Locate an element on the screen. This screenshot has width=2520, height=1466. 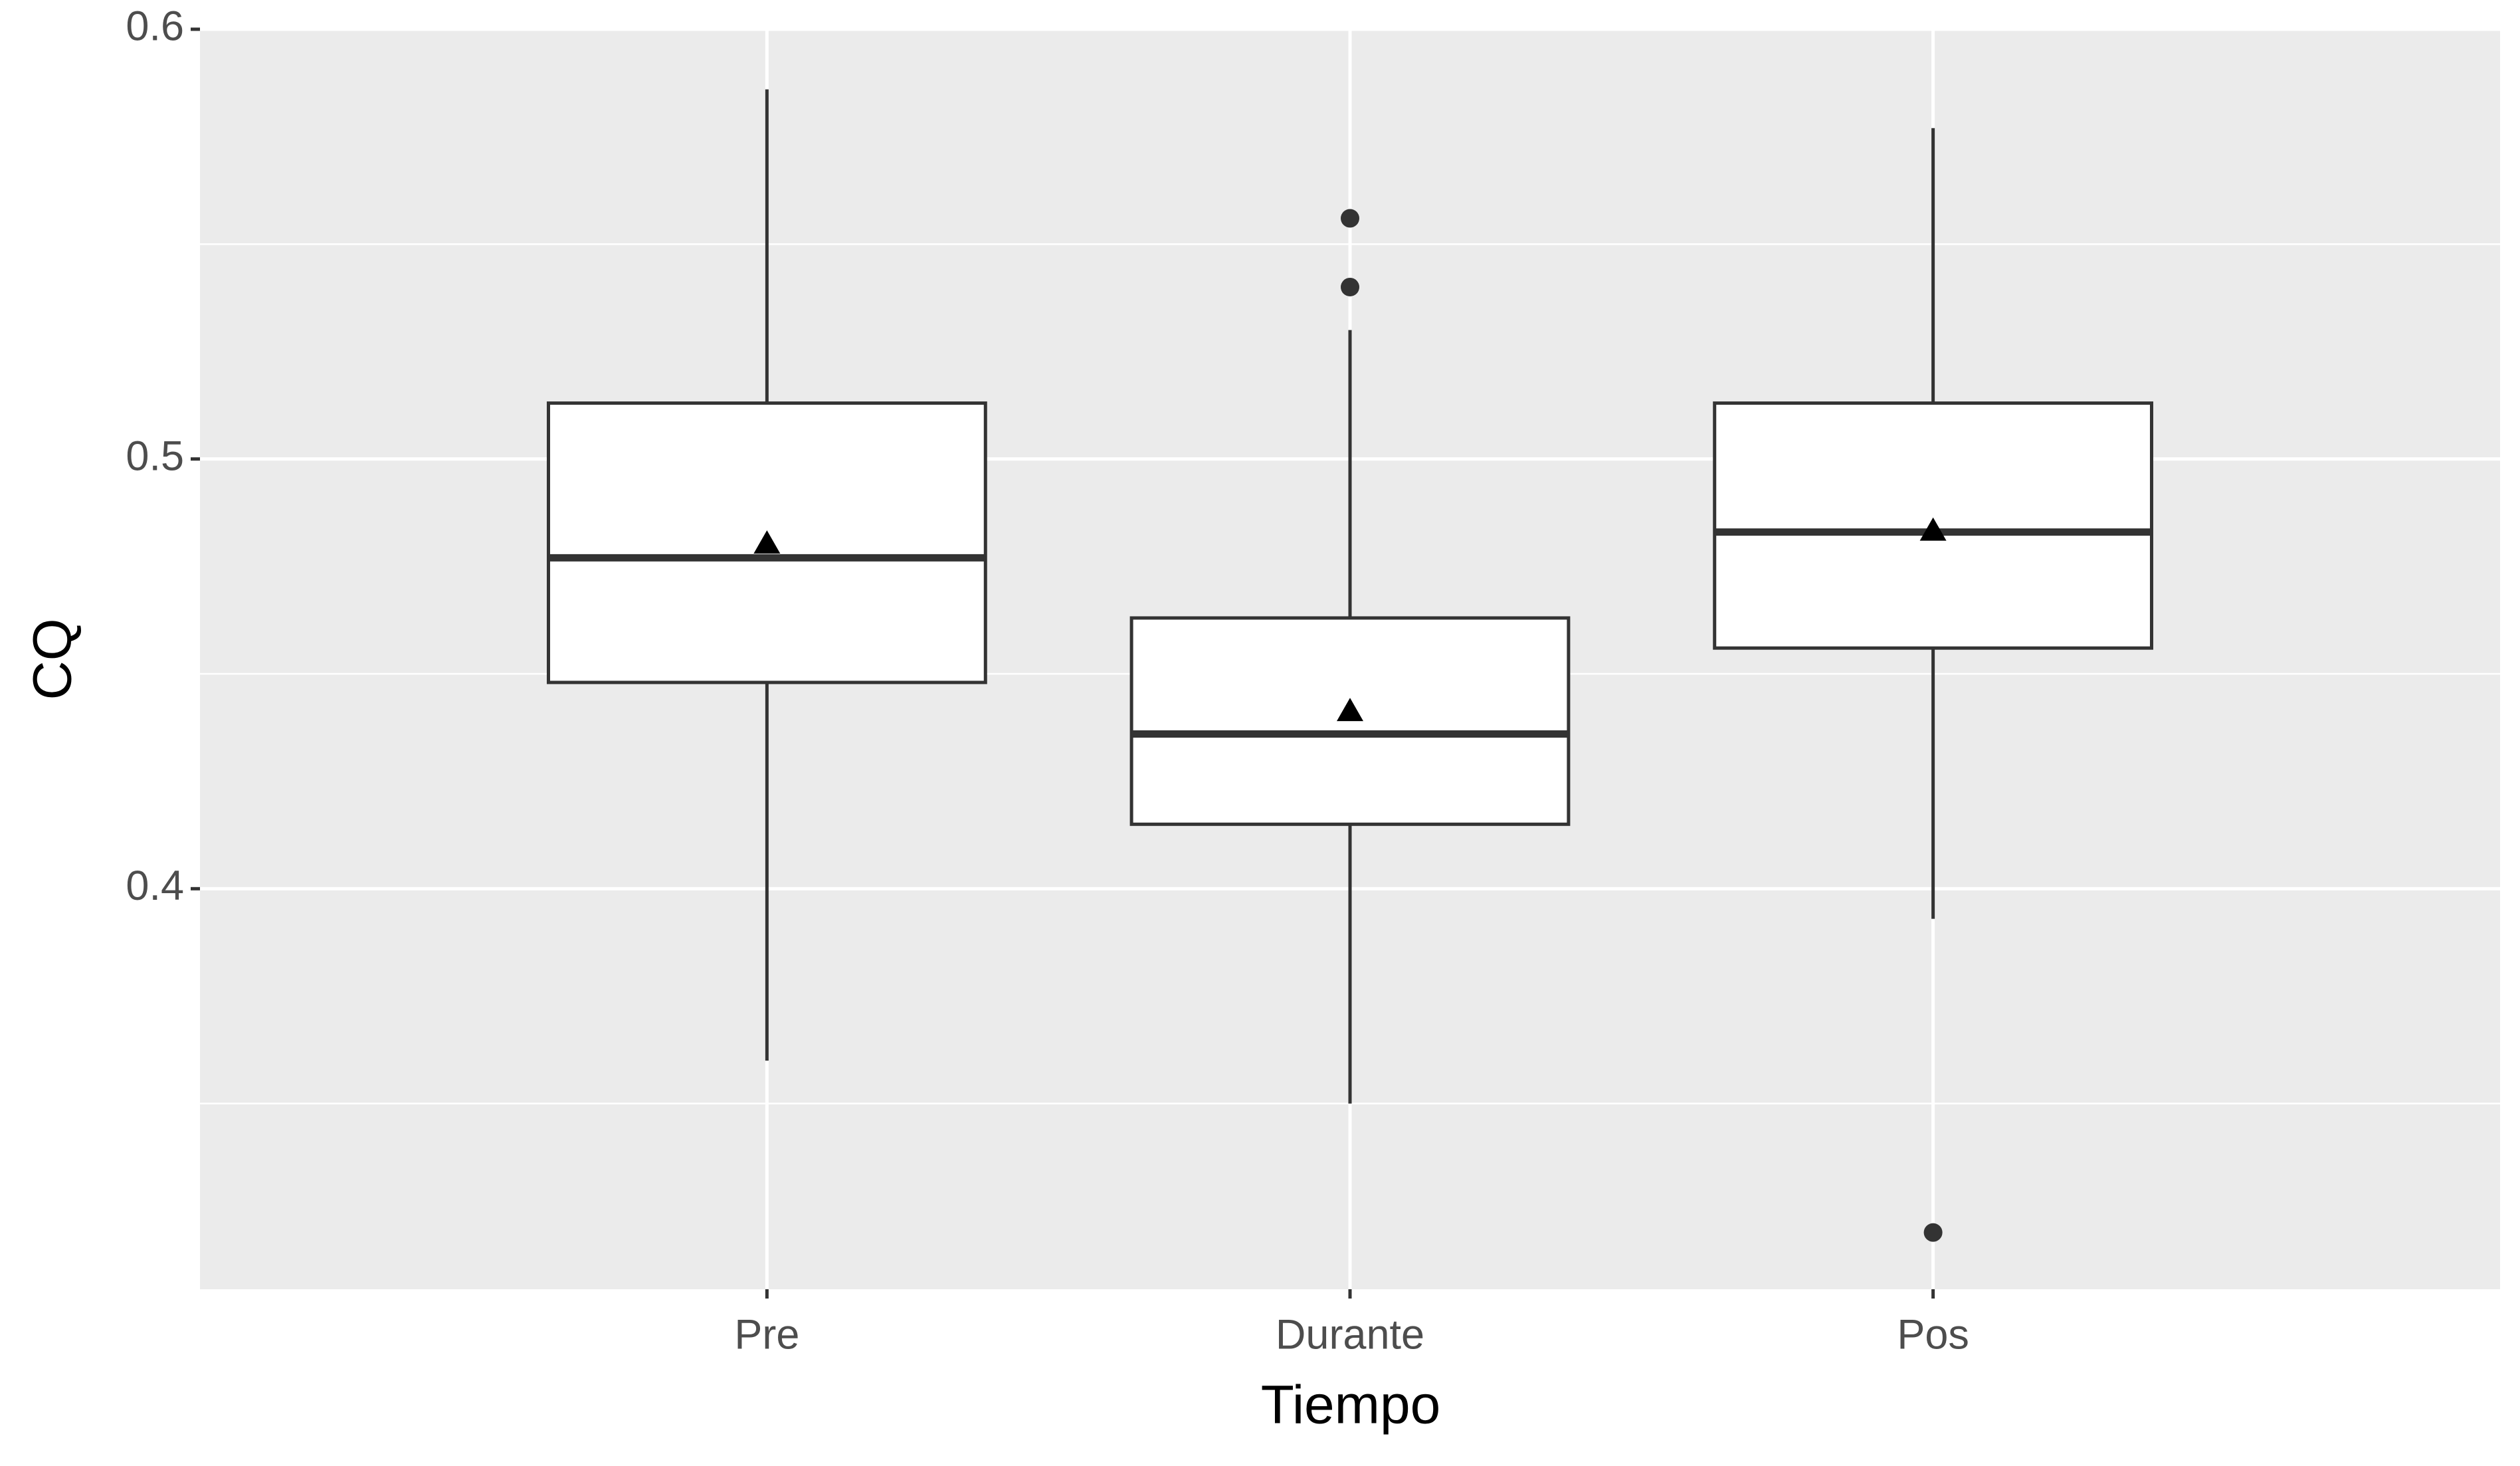
y-tick-label: 0.6 is located at coordinates (155, 26).